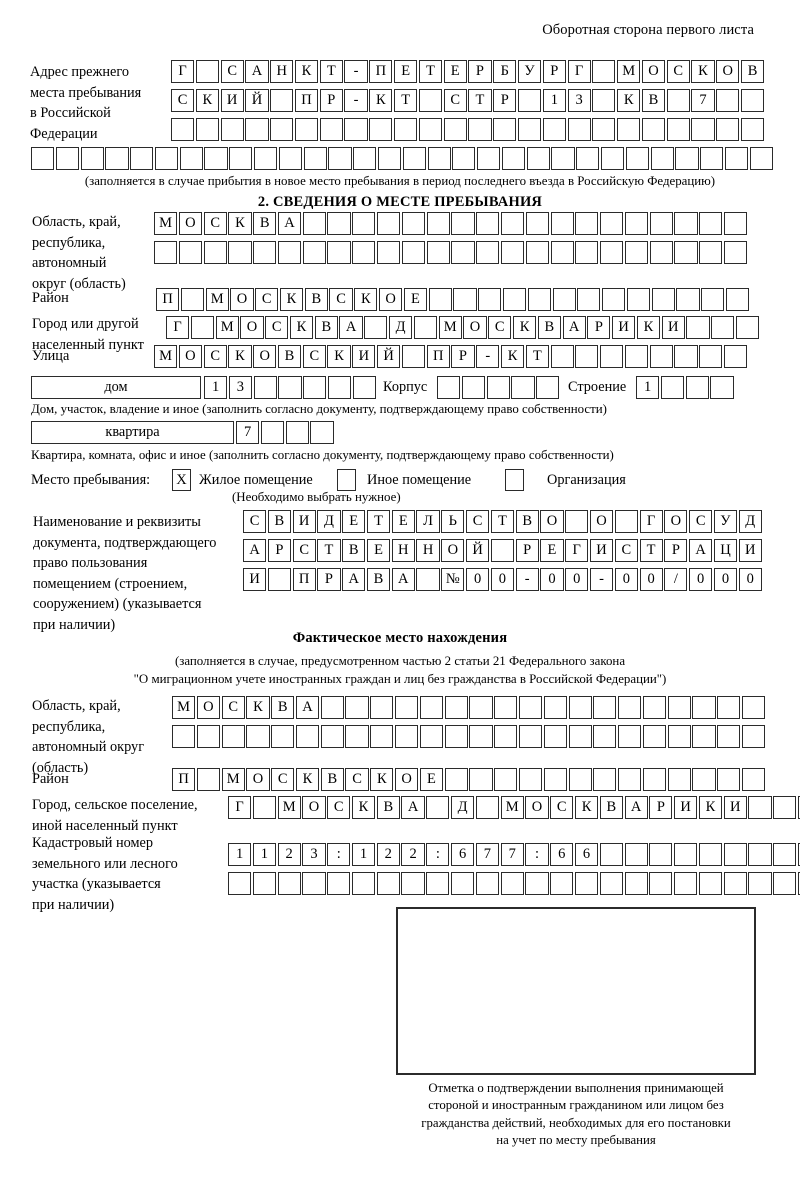 The height and width of the screenshot is (1180, 800). What do you see at coordinates (289, 808) in the screenshot?
I see `actual-city-cells-cell-2: М` at bounding box center [289, 808].